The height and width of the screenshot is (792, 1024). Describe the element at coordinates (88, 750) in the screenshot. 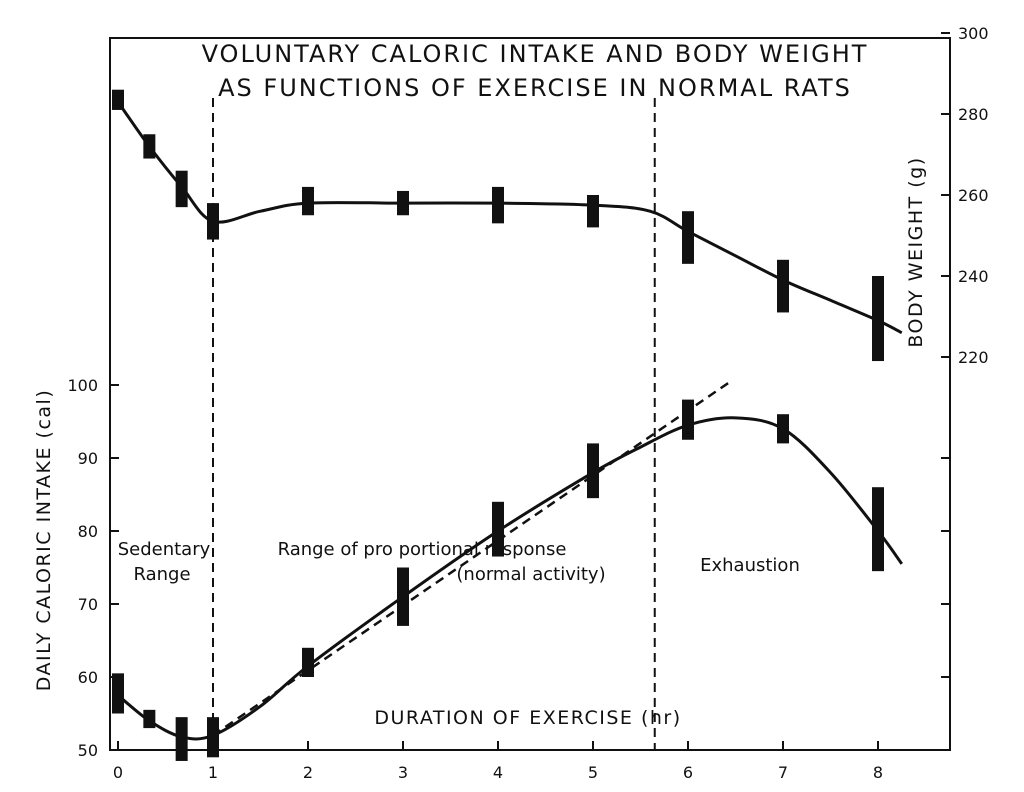

I see `y-left-tick-label: 50` at that location.